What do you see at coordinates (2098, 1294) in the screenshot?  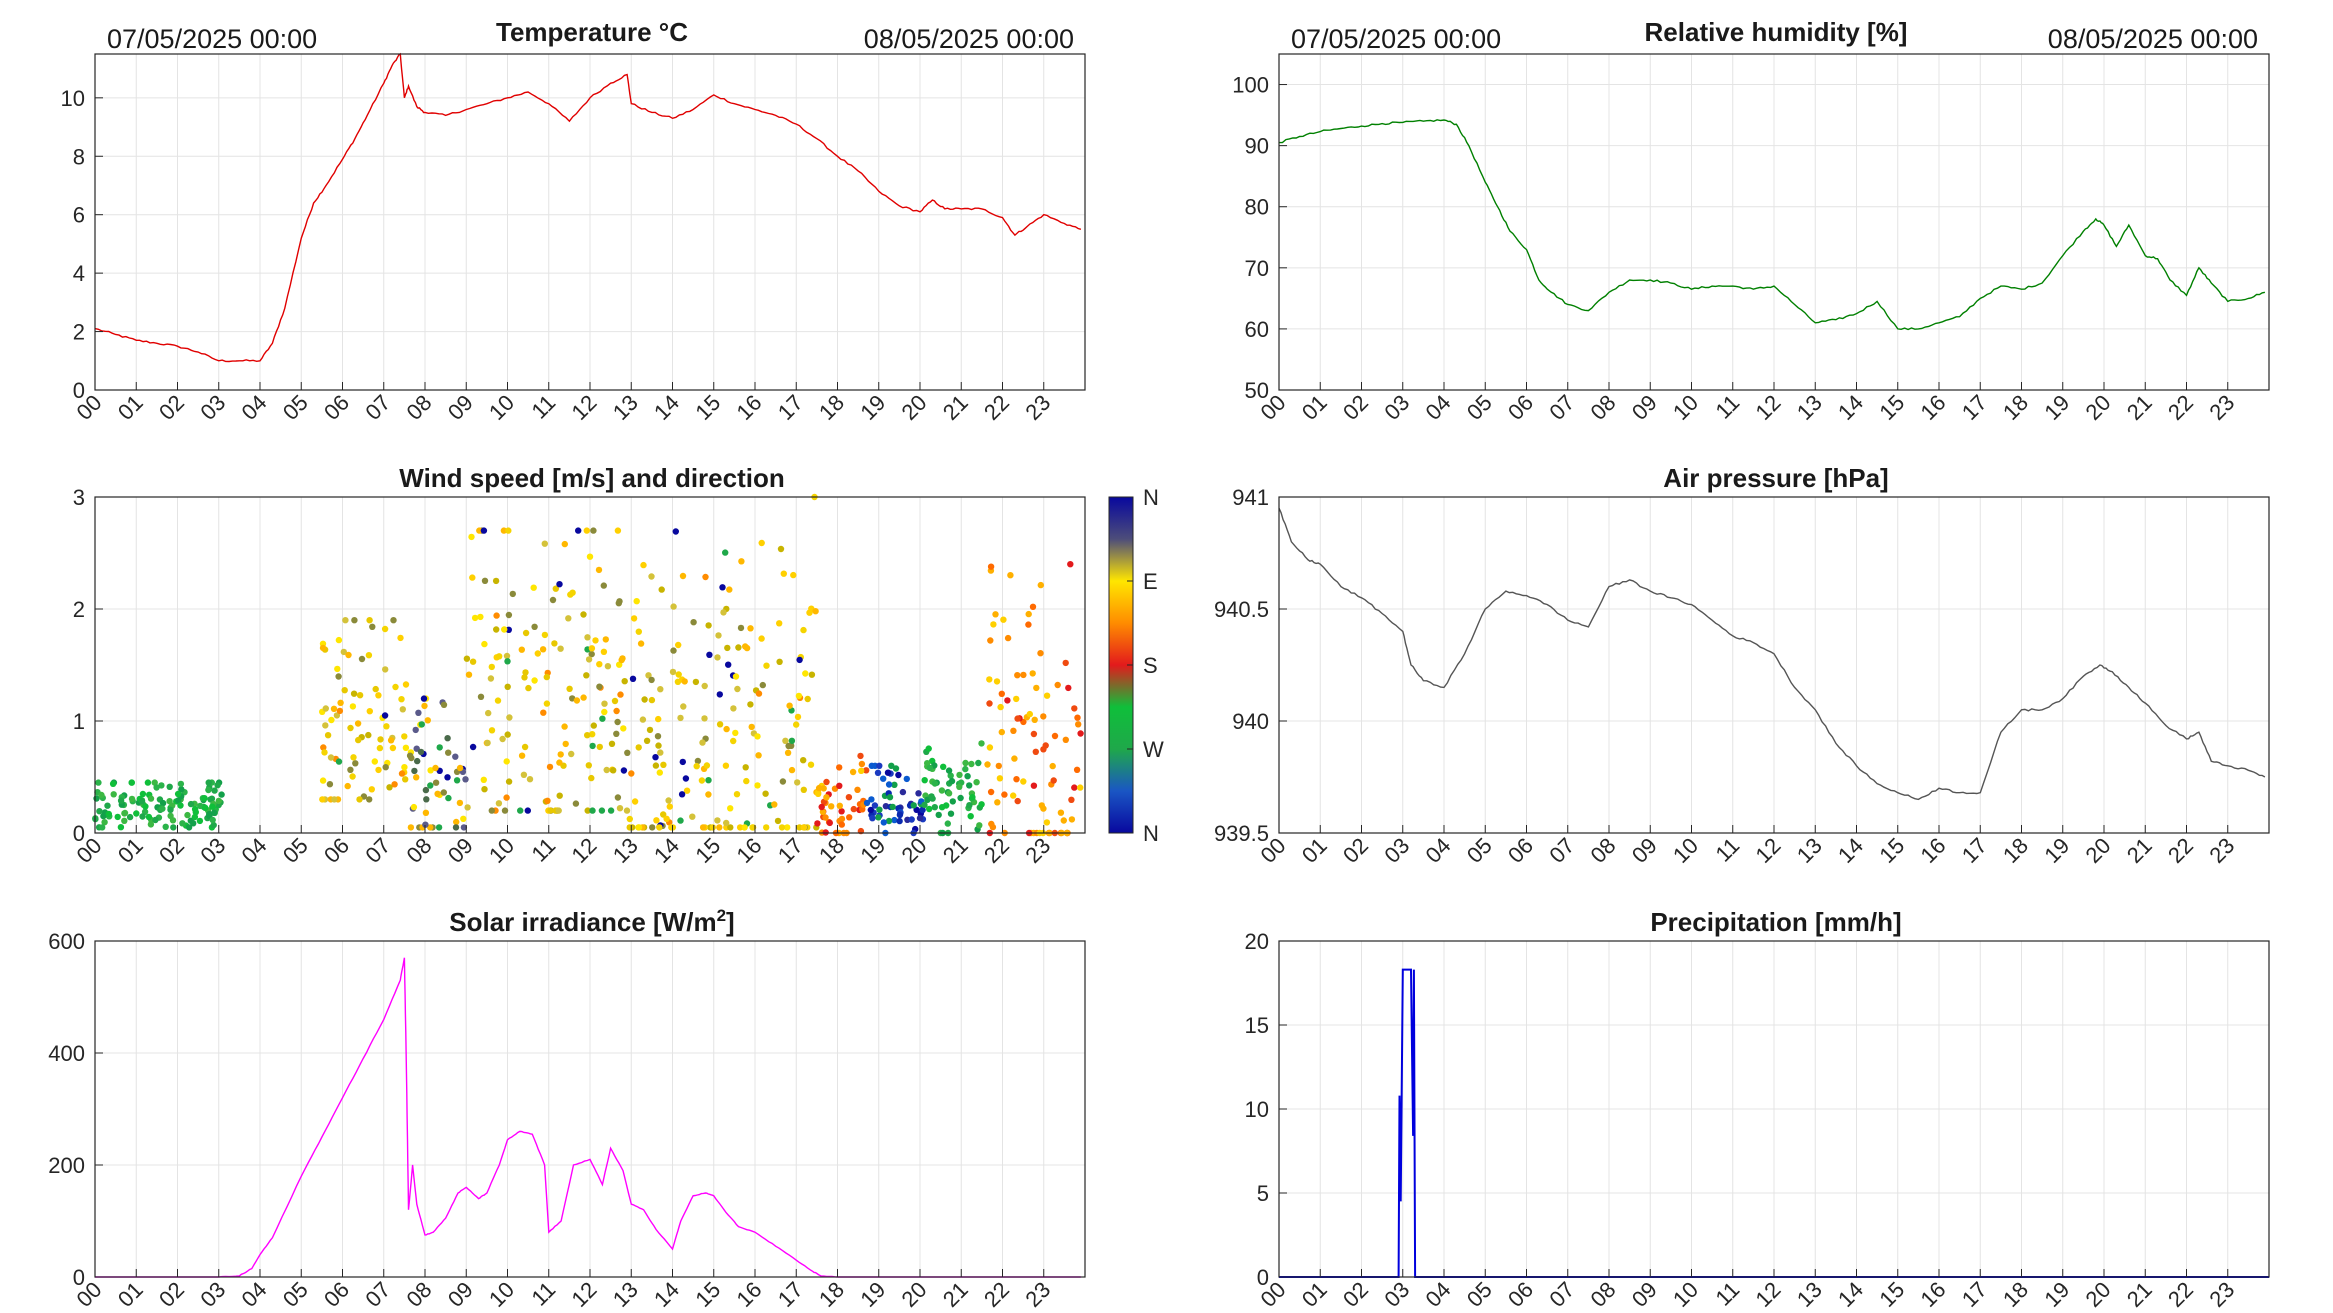 I see `precip-xtick-label: 20` at bounding box center [2098, 1294].